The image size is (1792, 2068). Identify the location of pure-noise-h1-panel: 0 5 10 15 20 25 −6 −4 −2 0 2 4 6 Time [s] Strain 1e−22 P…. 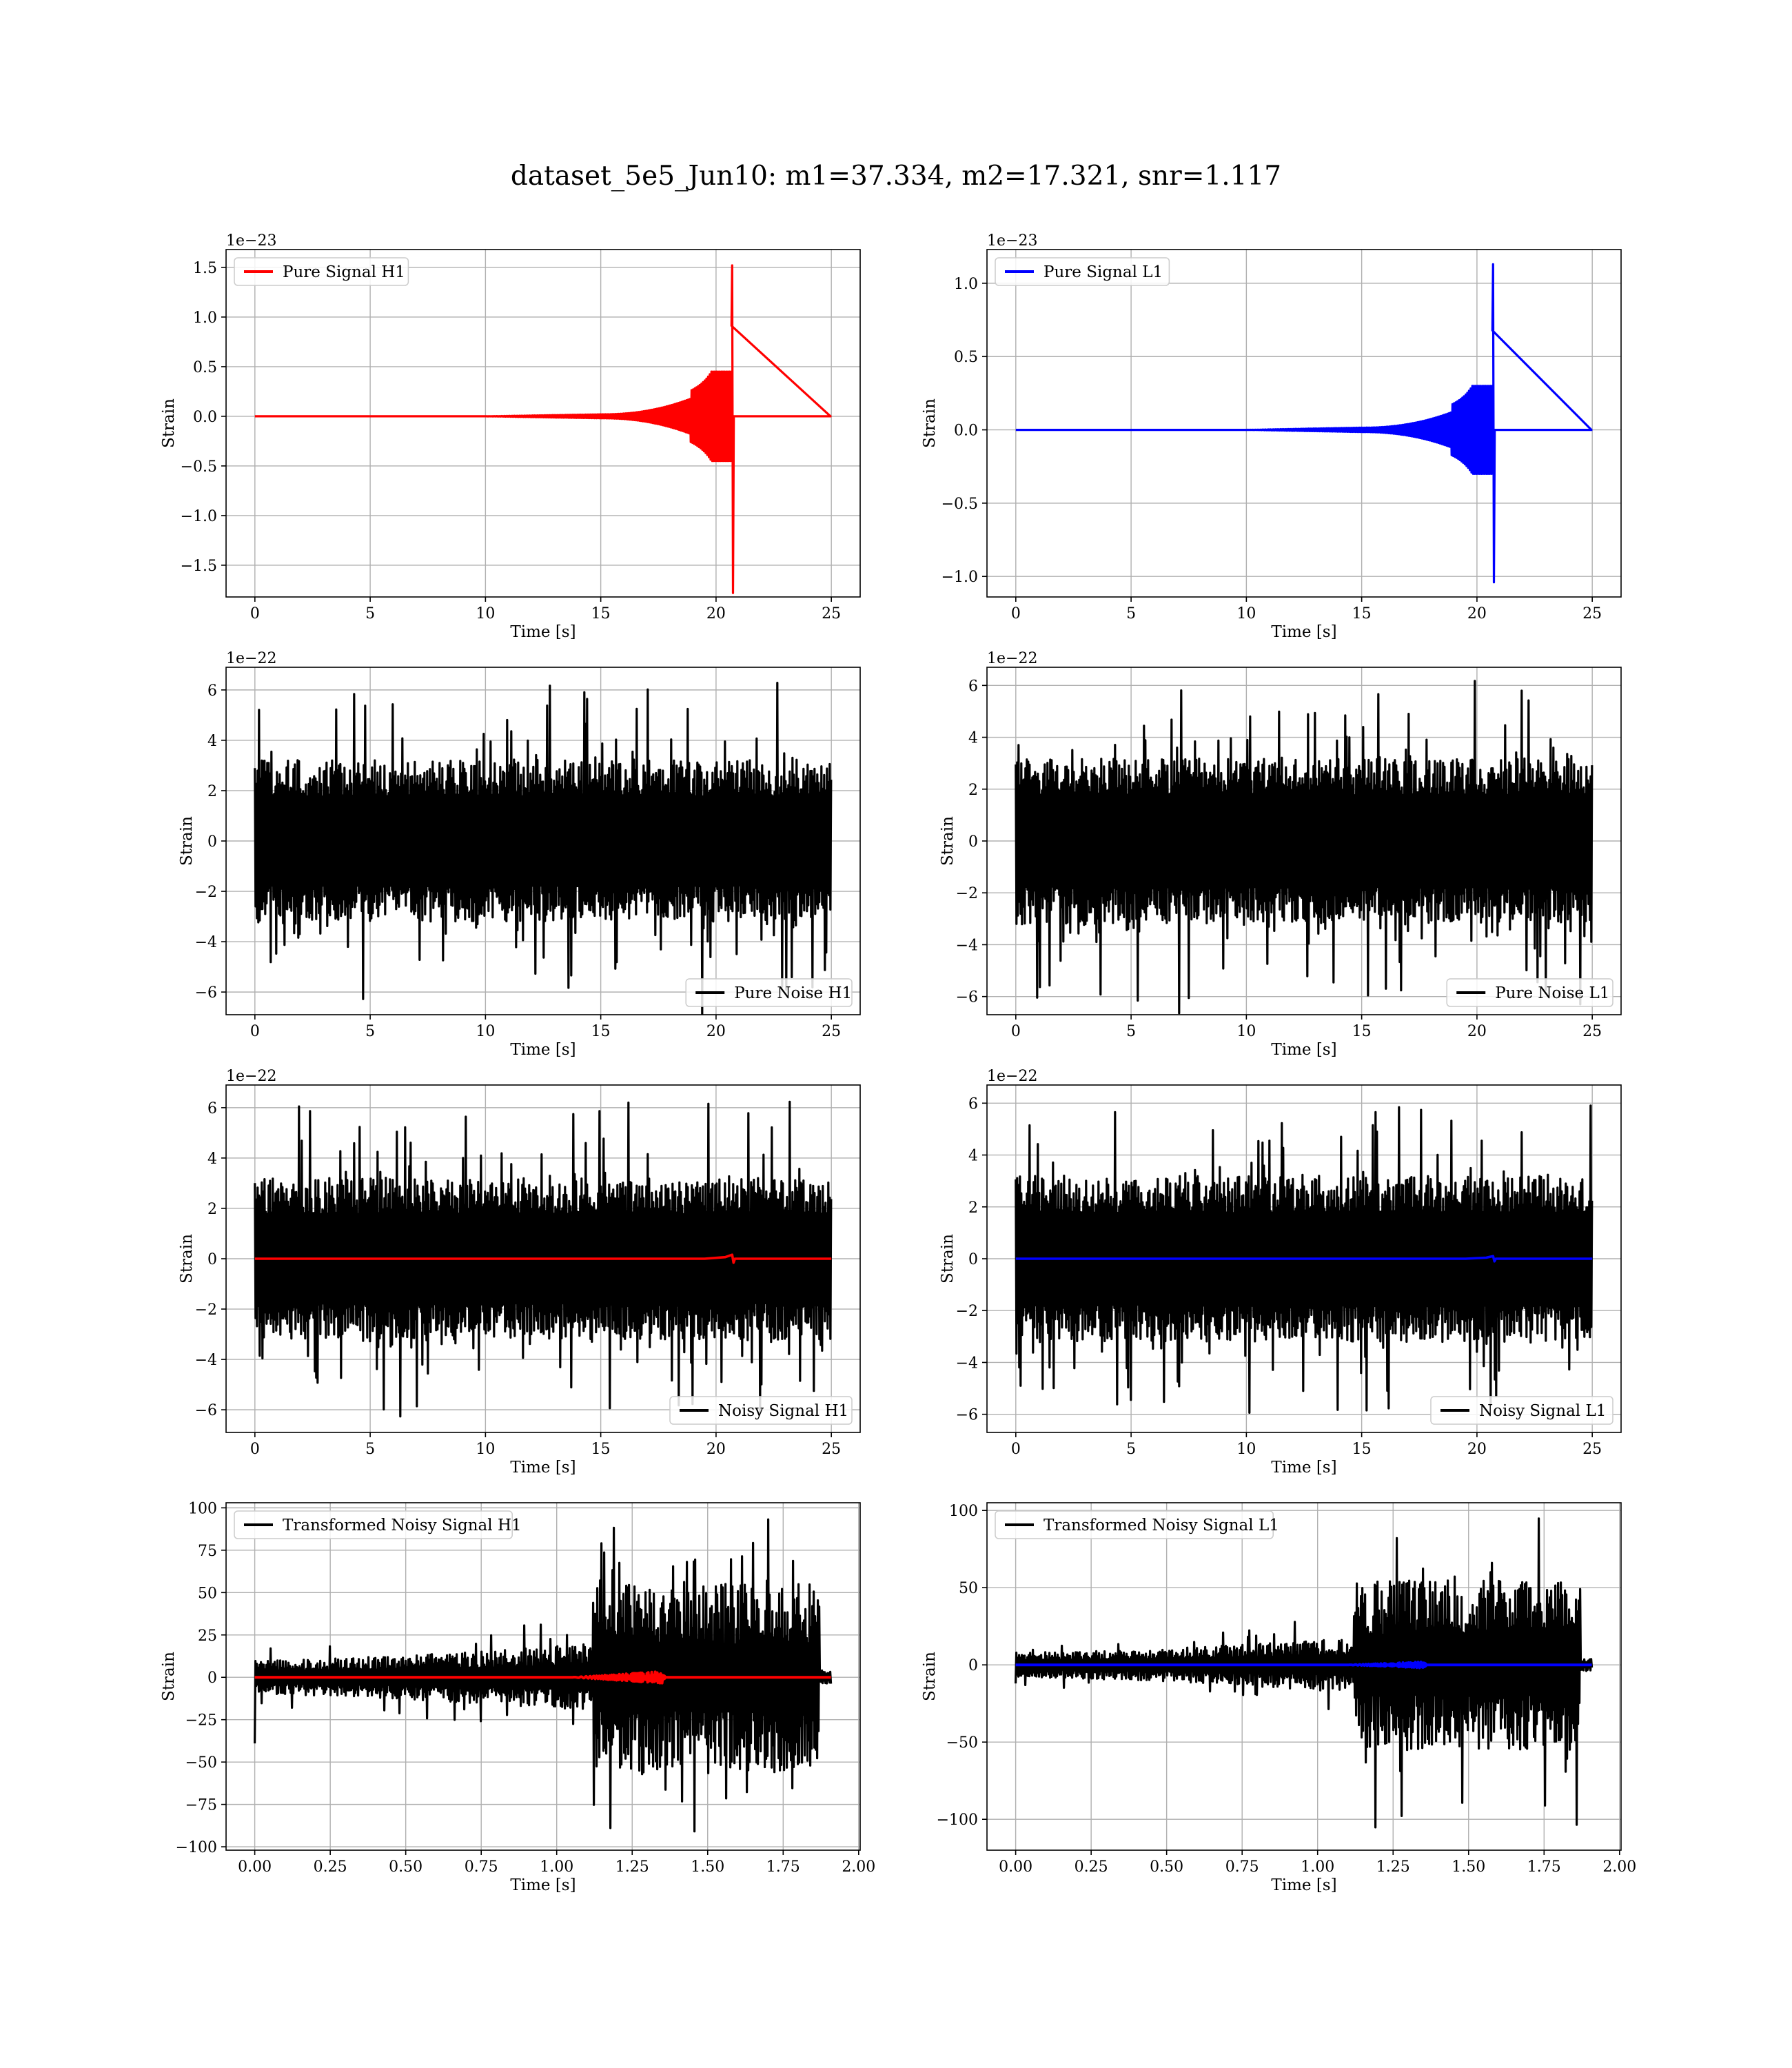
(519, 854).